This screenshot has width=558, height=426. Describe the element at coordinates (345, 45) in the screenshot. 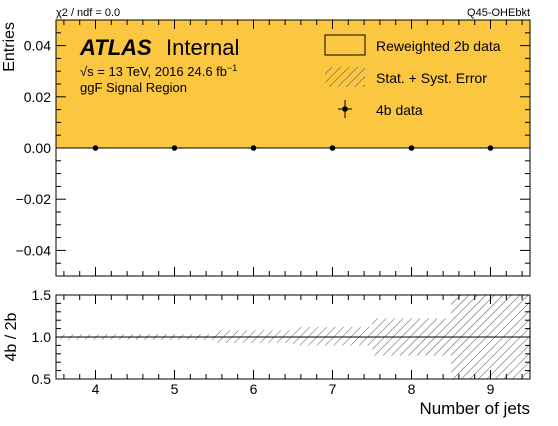

I see `legend-swatch-reweighted` at that location.